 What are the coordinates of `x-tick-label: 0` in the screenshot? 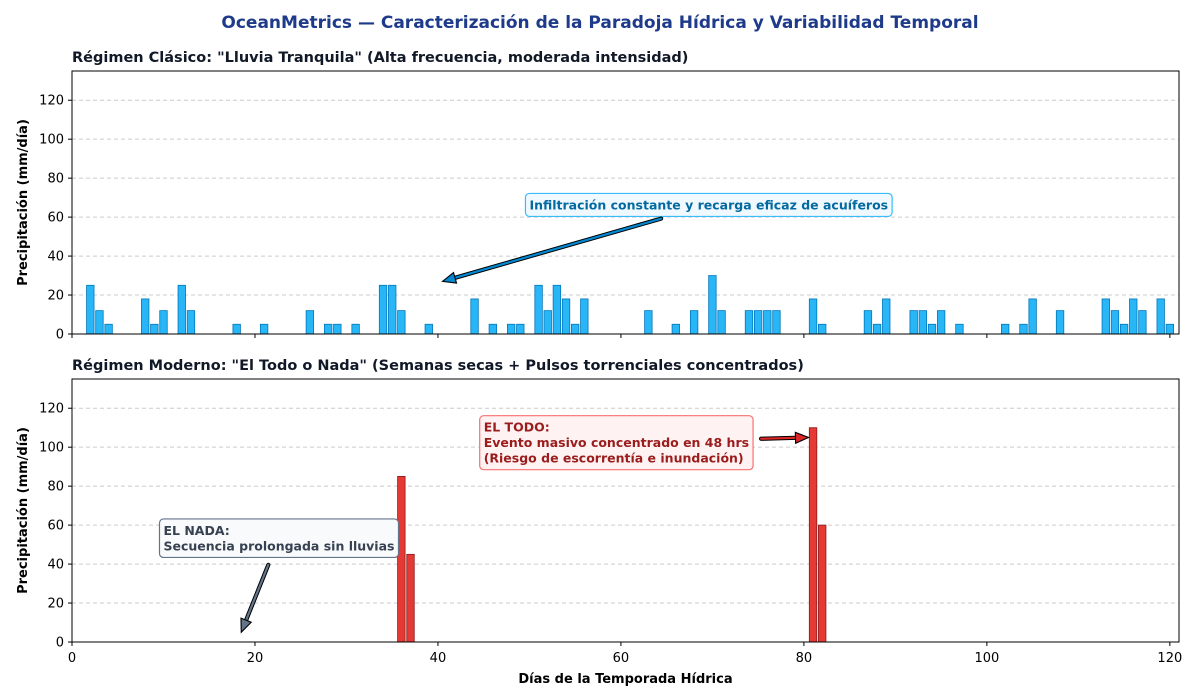 It's located at (72, 658).